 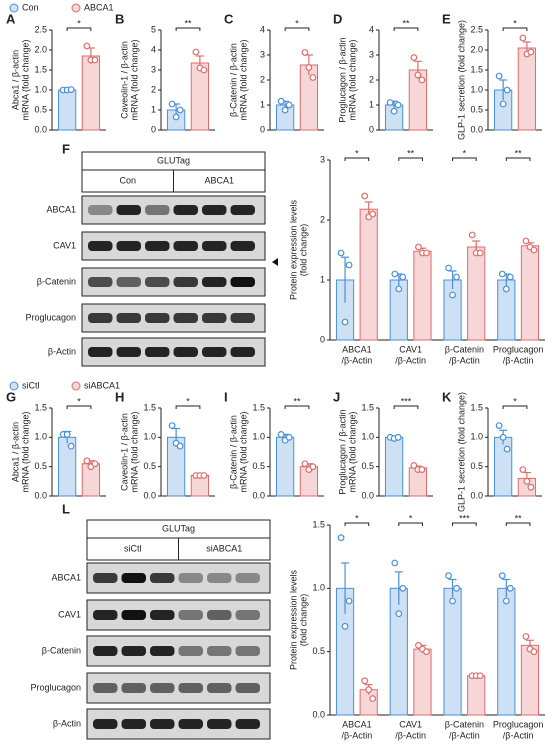 What do you see at coordinates (11, 396) in the screenshot?
I see `panel-label: G` at bounding box center [11, 396].